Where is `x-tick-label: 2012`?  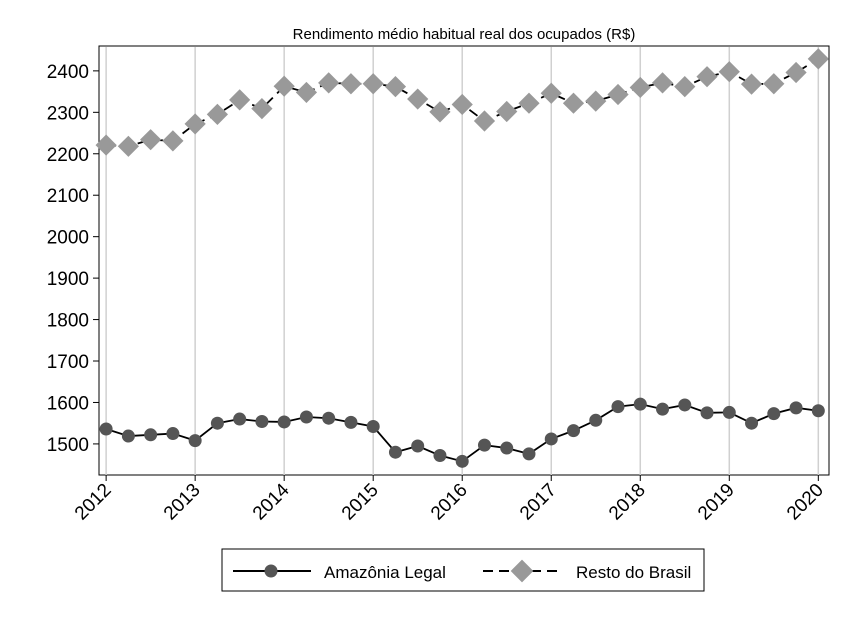
x-tick-label: 2012 is located at coordinates (93, 502).